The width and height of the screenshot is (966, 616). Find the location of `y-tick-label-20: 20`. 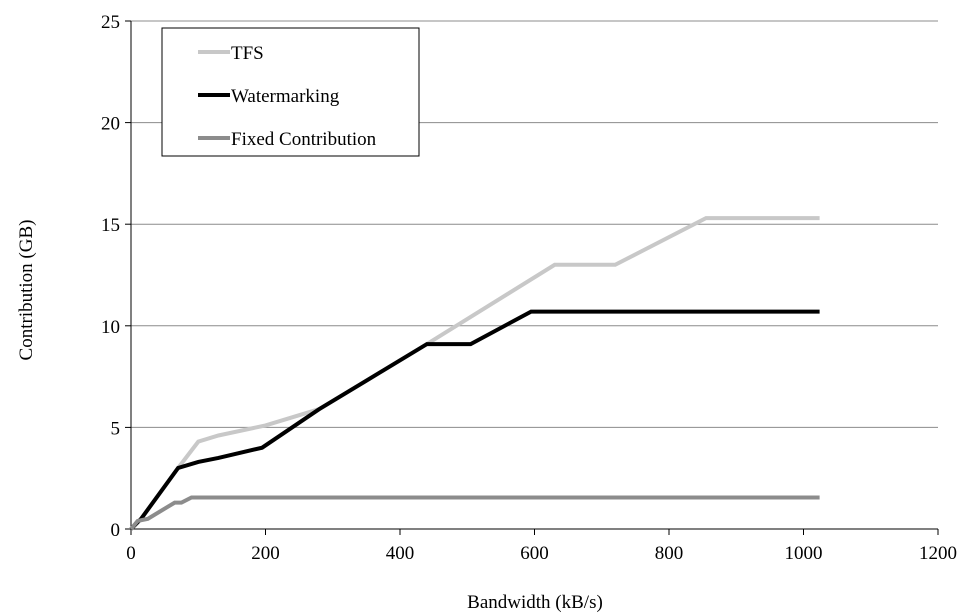

y-tick-label-20: 20 is located at coordinates (110, 124).